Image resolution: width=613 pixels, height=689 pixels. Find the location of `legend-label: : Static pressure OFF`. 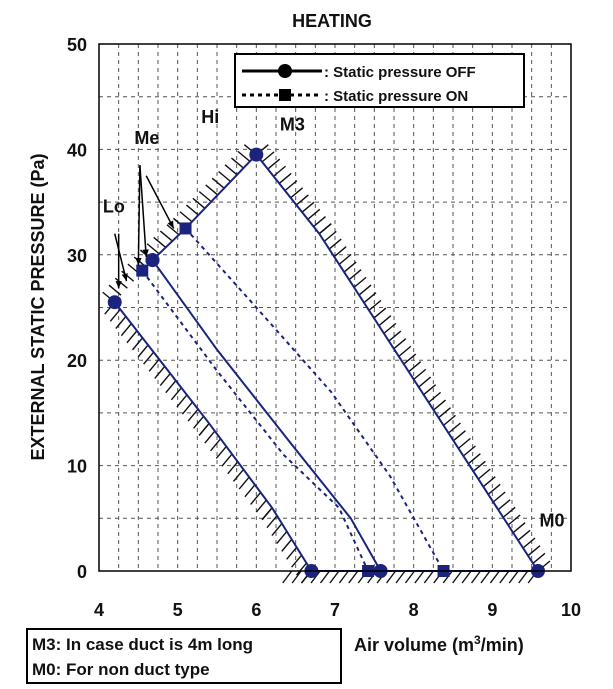

legend-label: : Static pressure OFF is located at coordinates (400, 72).